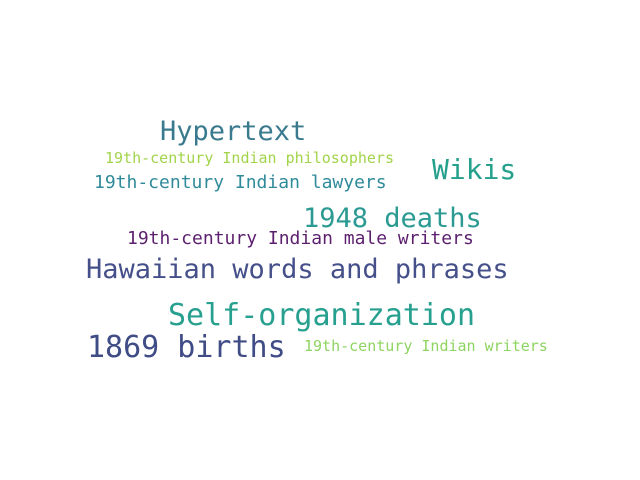 This screenshot has height=480, width=640. Describe the element at coordinates (300, 238) in the screenshot. I see `word-19th-century-indian-male-writers: 19th-century Indian male writers` at that location.